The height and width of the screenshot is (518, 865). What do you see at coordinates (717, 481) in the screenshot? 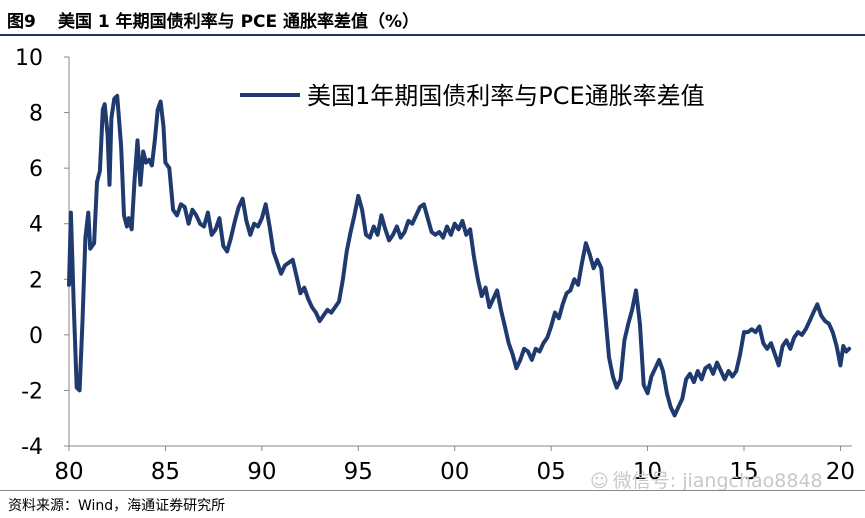
I see `watermark-text: 微信号: jiangchao8848` at bounding box center [717, 481].